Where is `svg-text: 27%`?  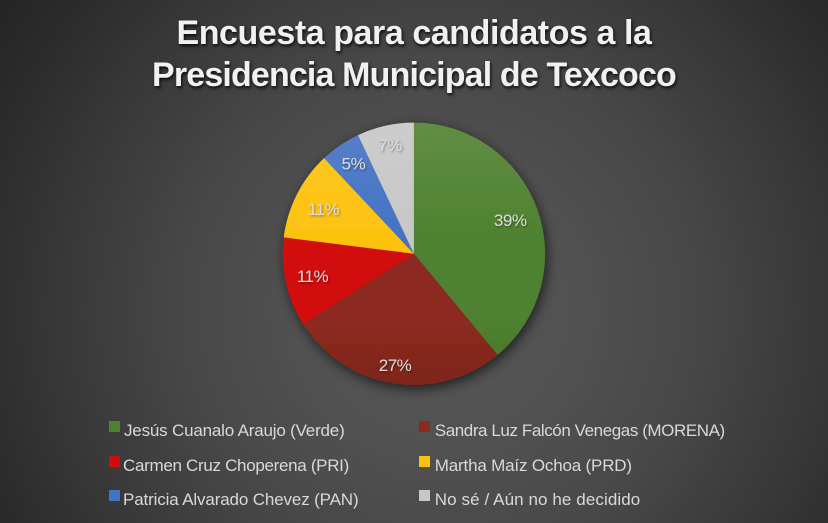
svg-text: 27% is located at coordinates (395, 365).